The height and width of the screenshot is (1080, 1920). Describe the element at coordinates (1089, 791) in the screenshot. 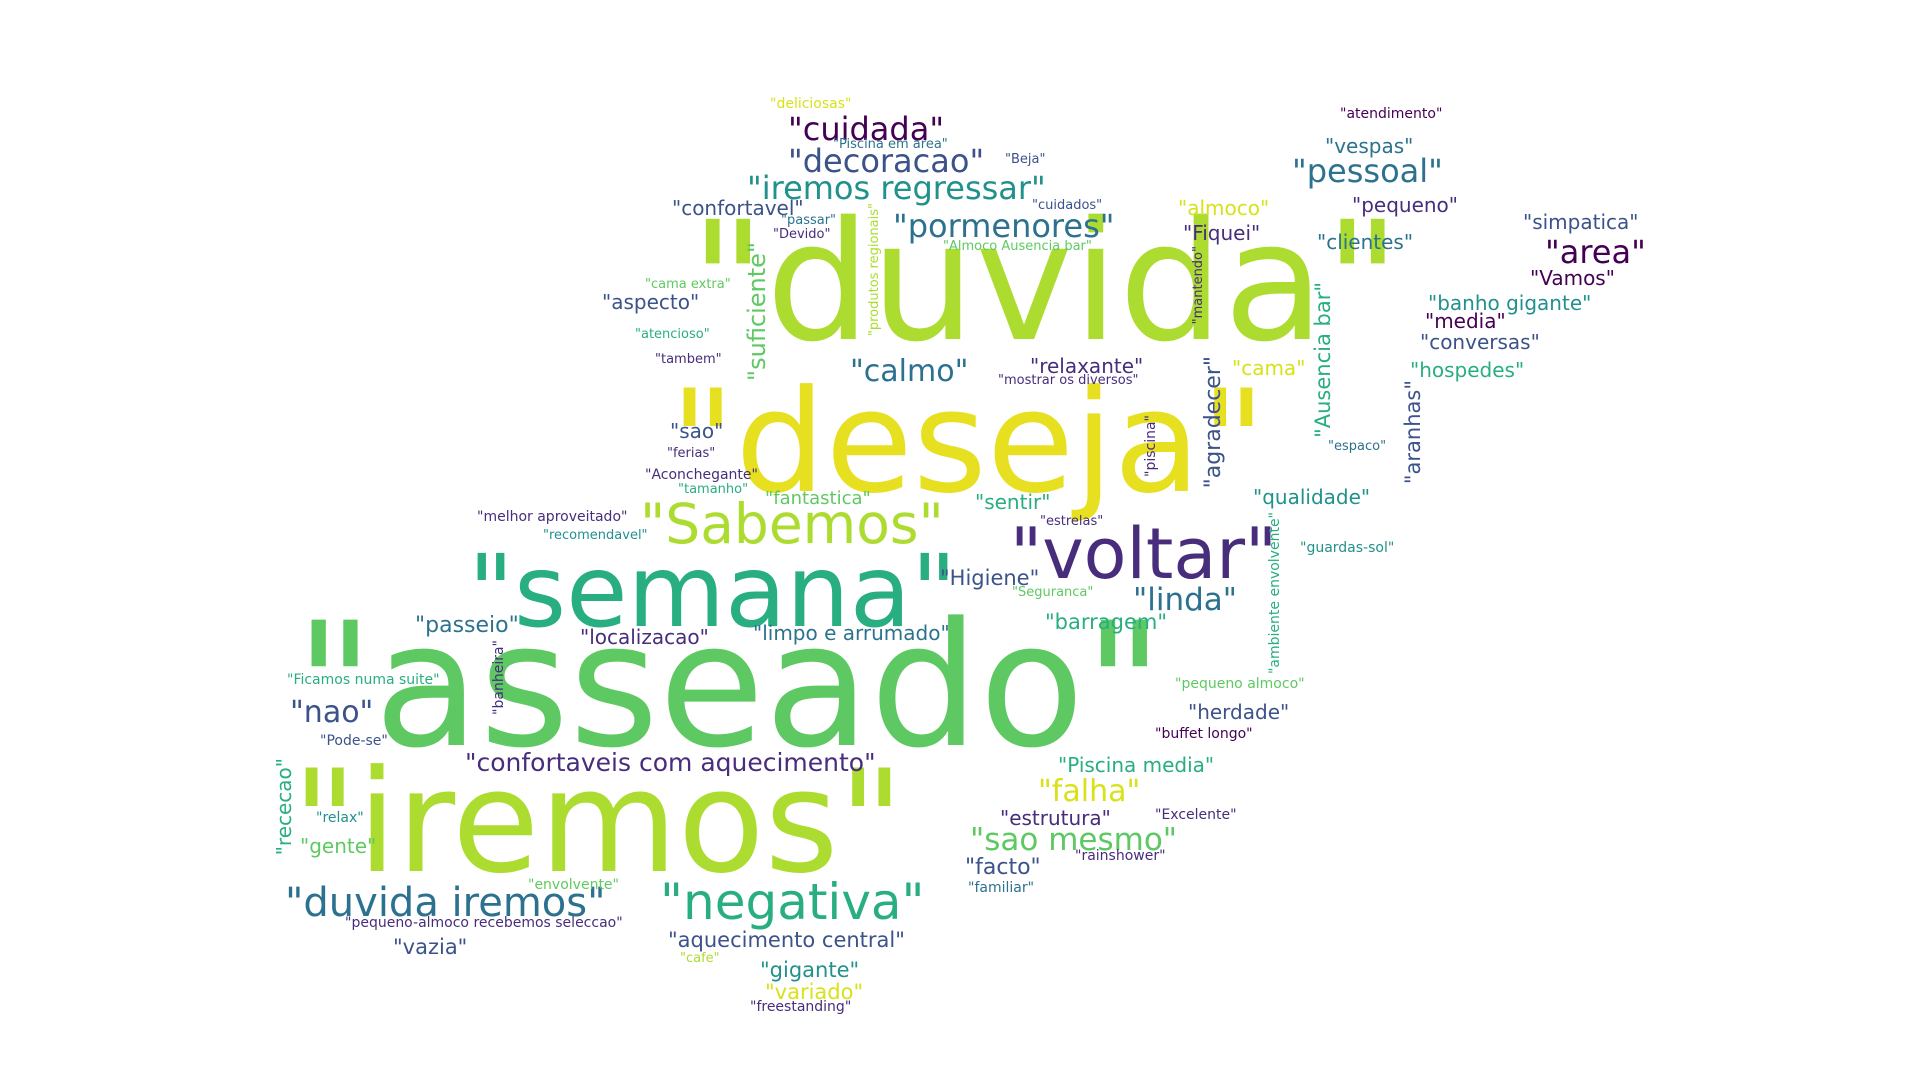

I see `word-falha: "falha"` at that location.